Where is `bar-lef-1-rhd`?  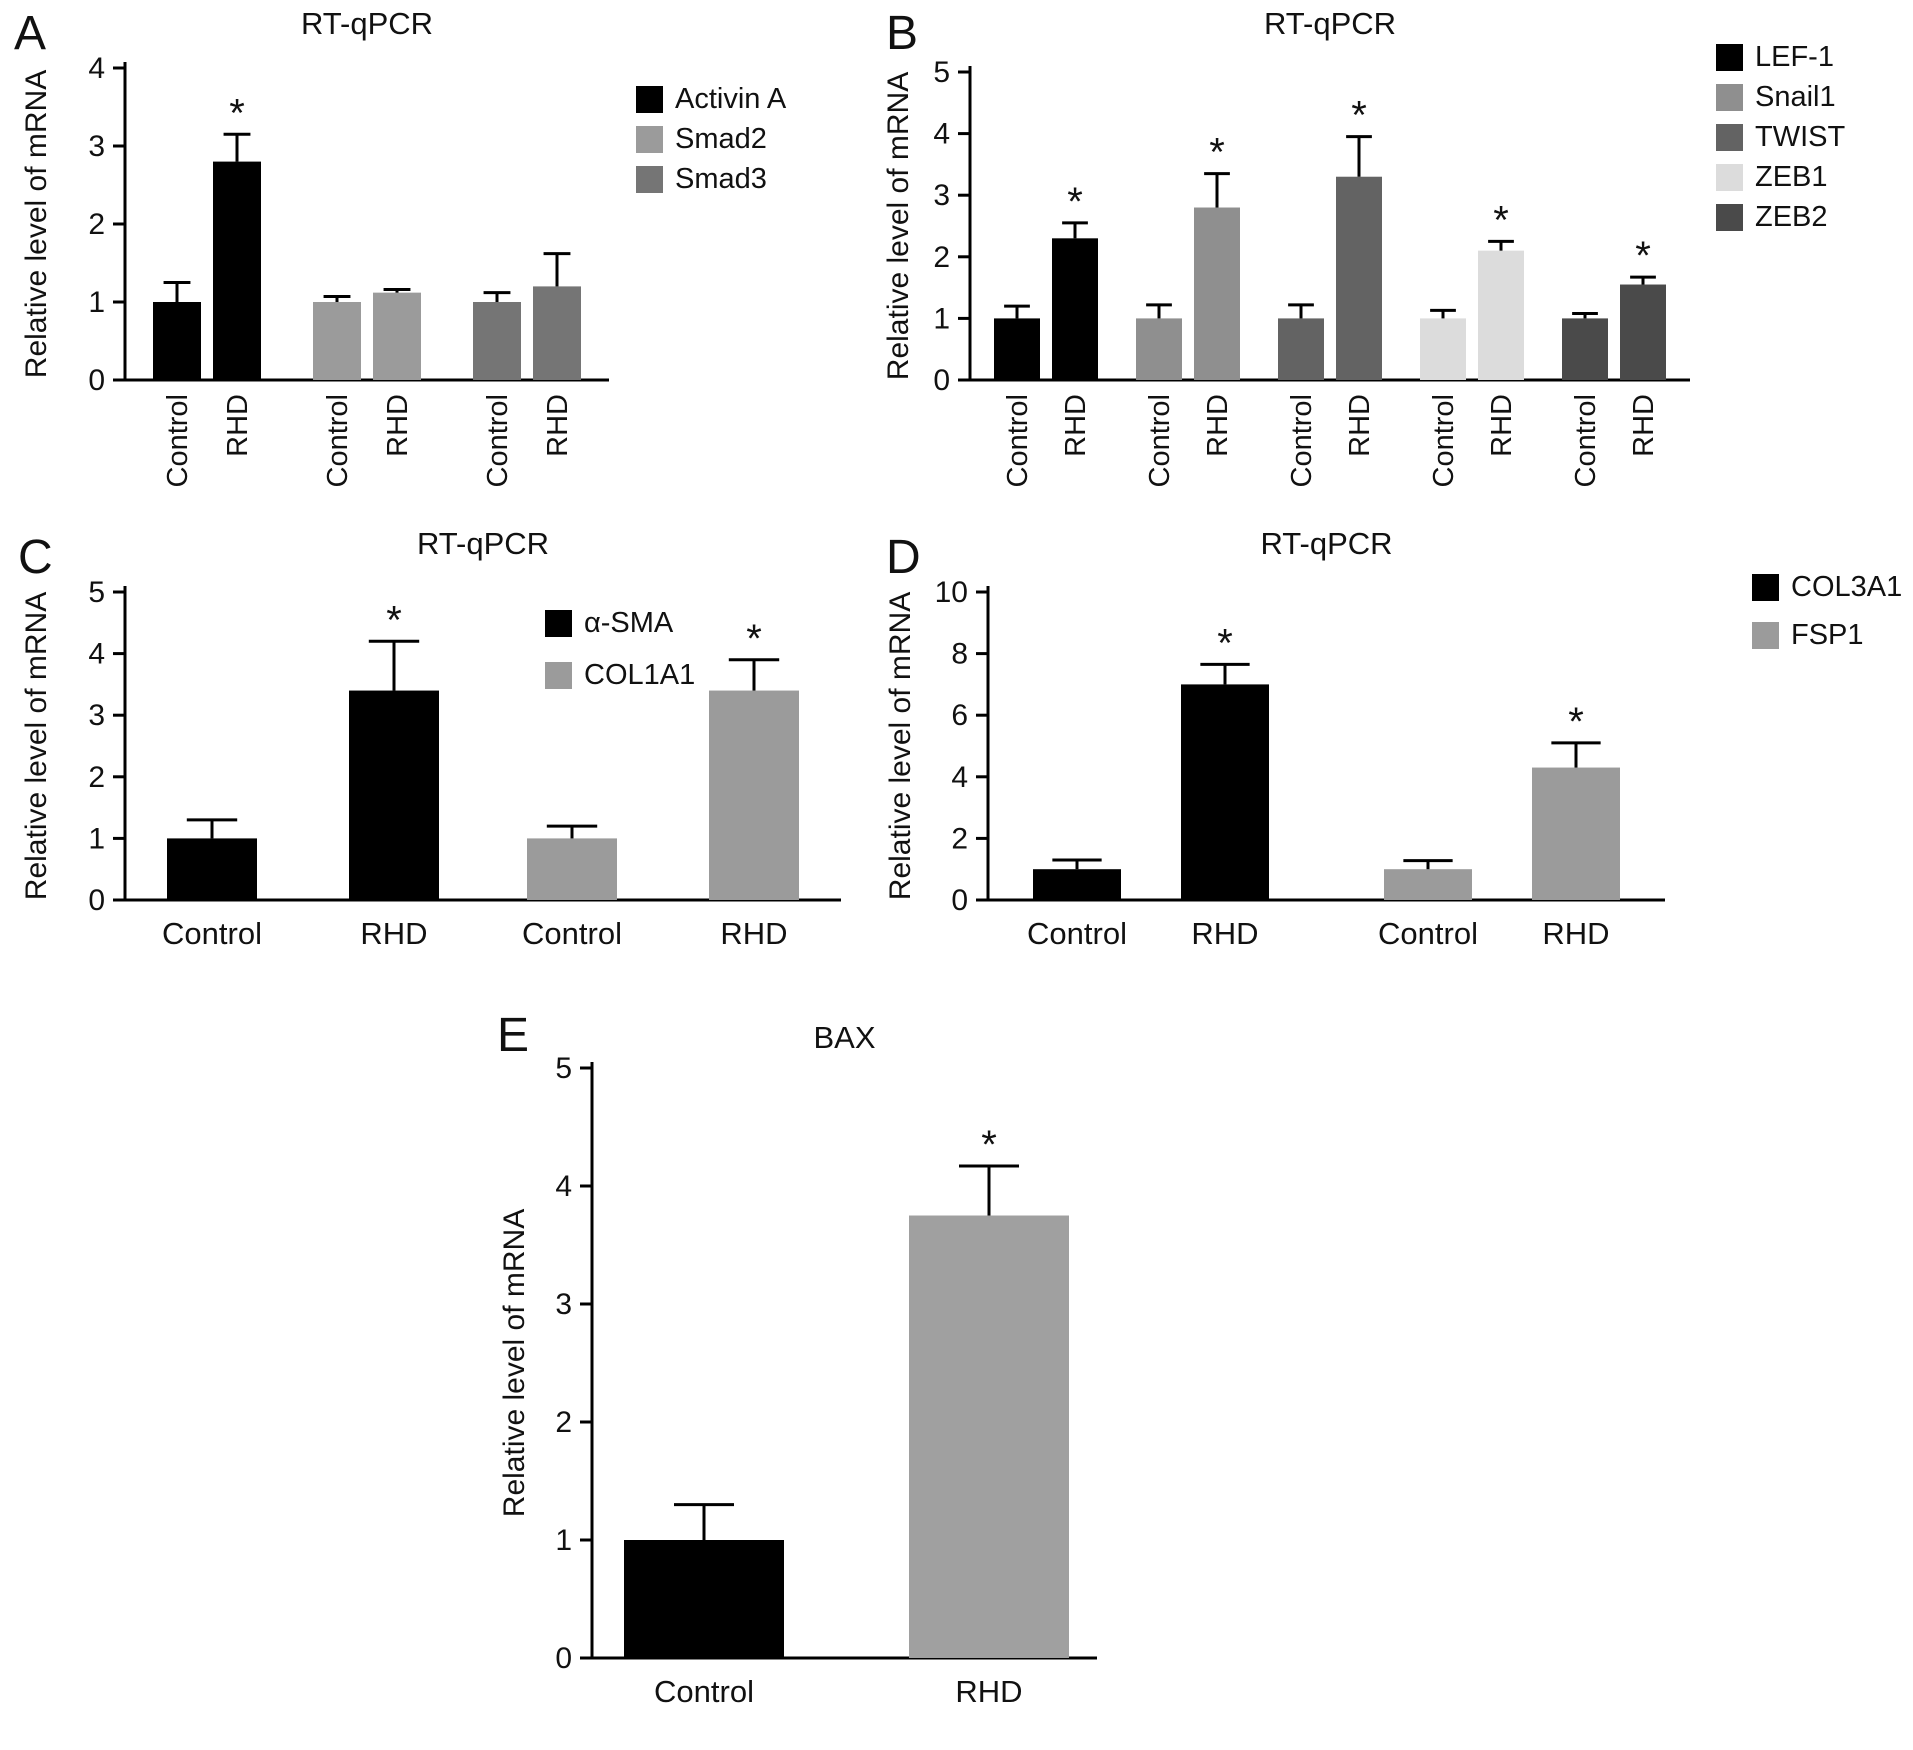
bar-lef-1-rhd is located at coordinates (1075, 309).